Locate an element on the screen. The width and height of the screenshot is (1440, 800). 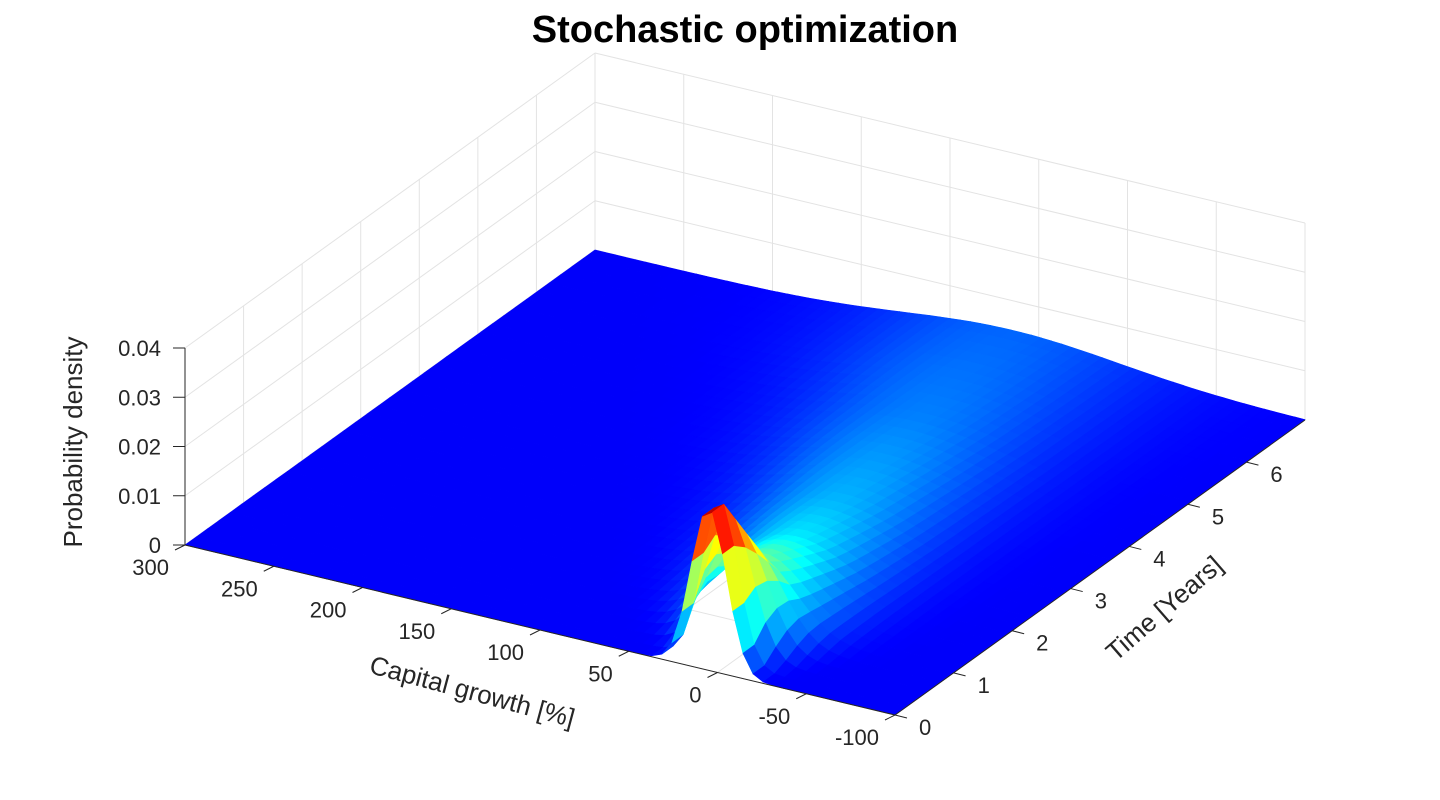
z-tick-label: 0.02 is located at coordinates (139, 447).